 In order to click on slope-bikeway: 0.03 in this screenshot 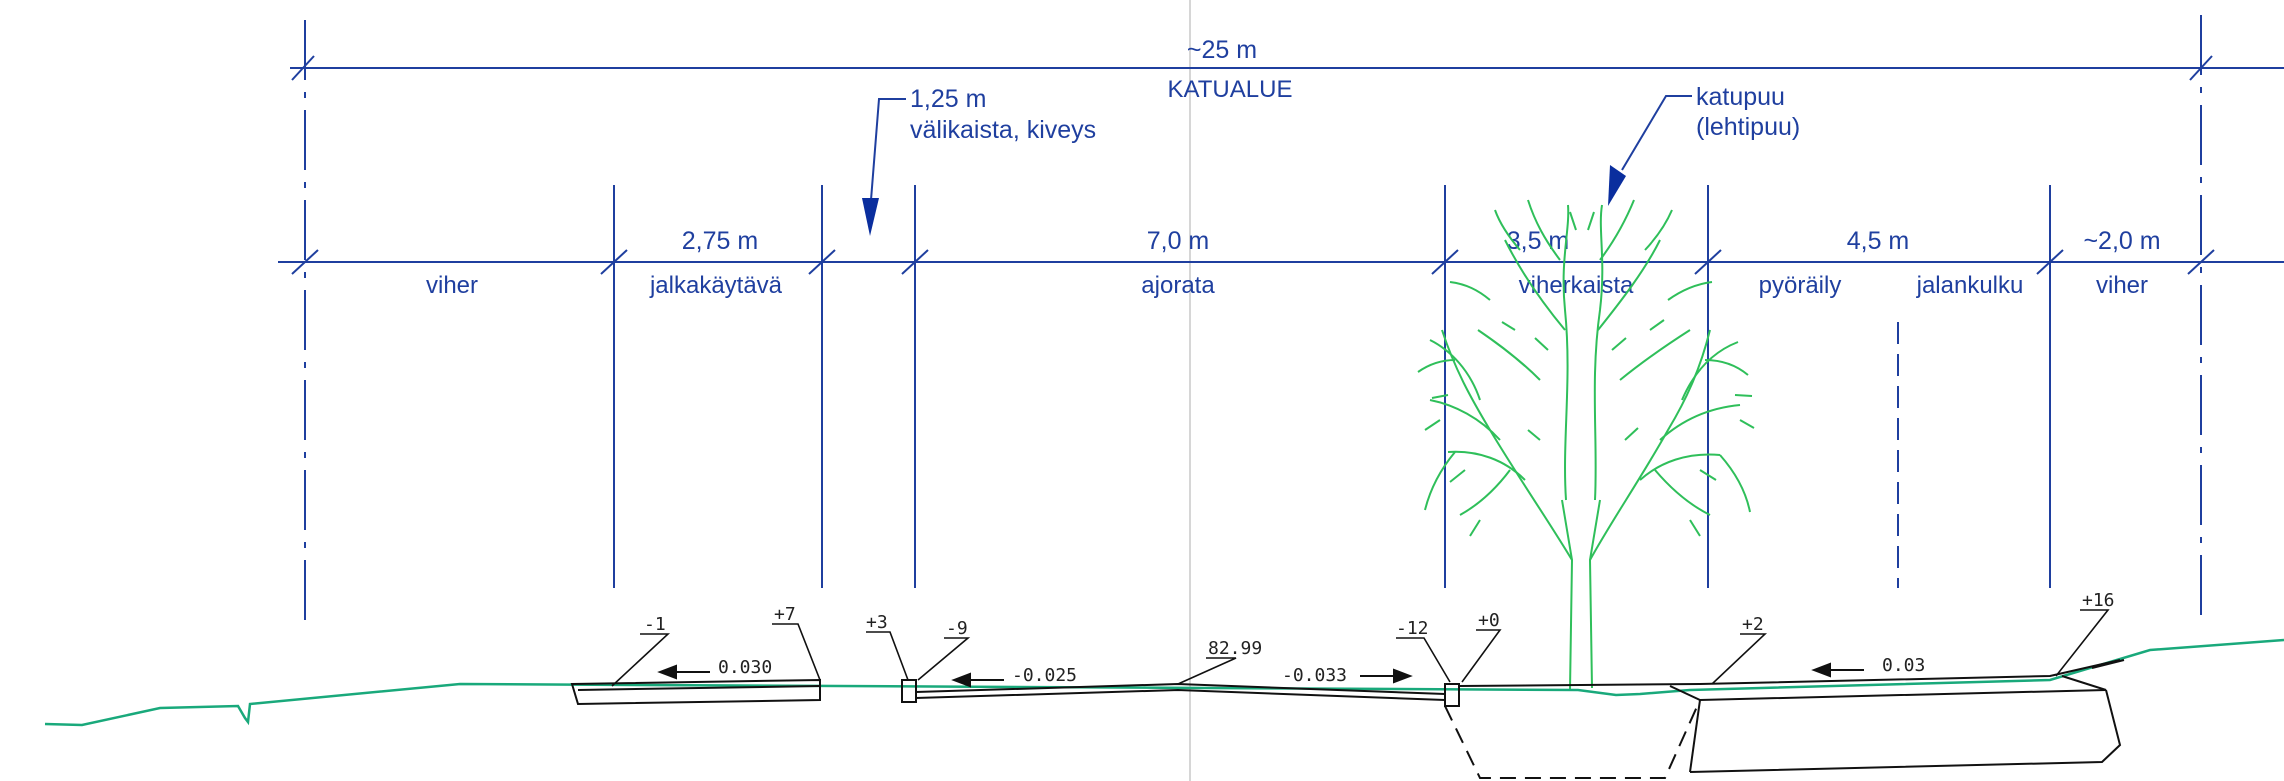, I will do `click(1903, 665)`.